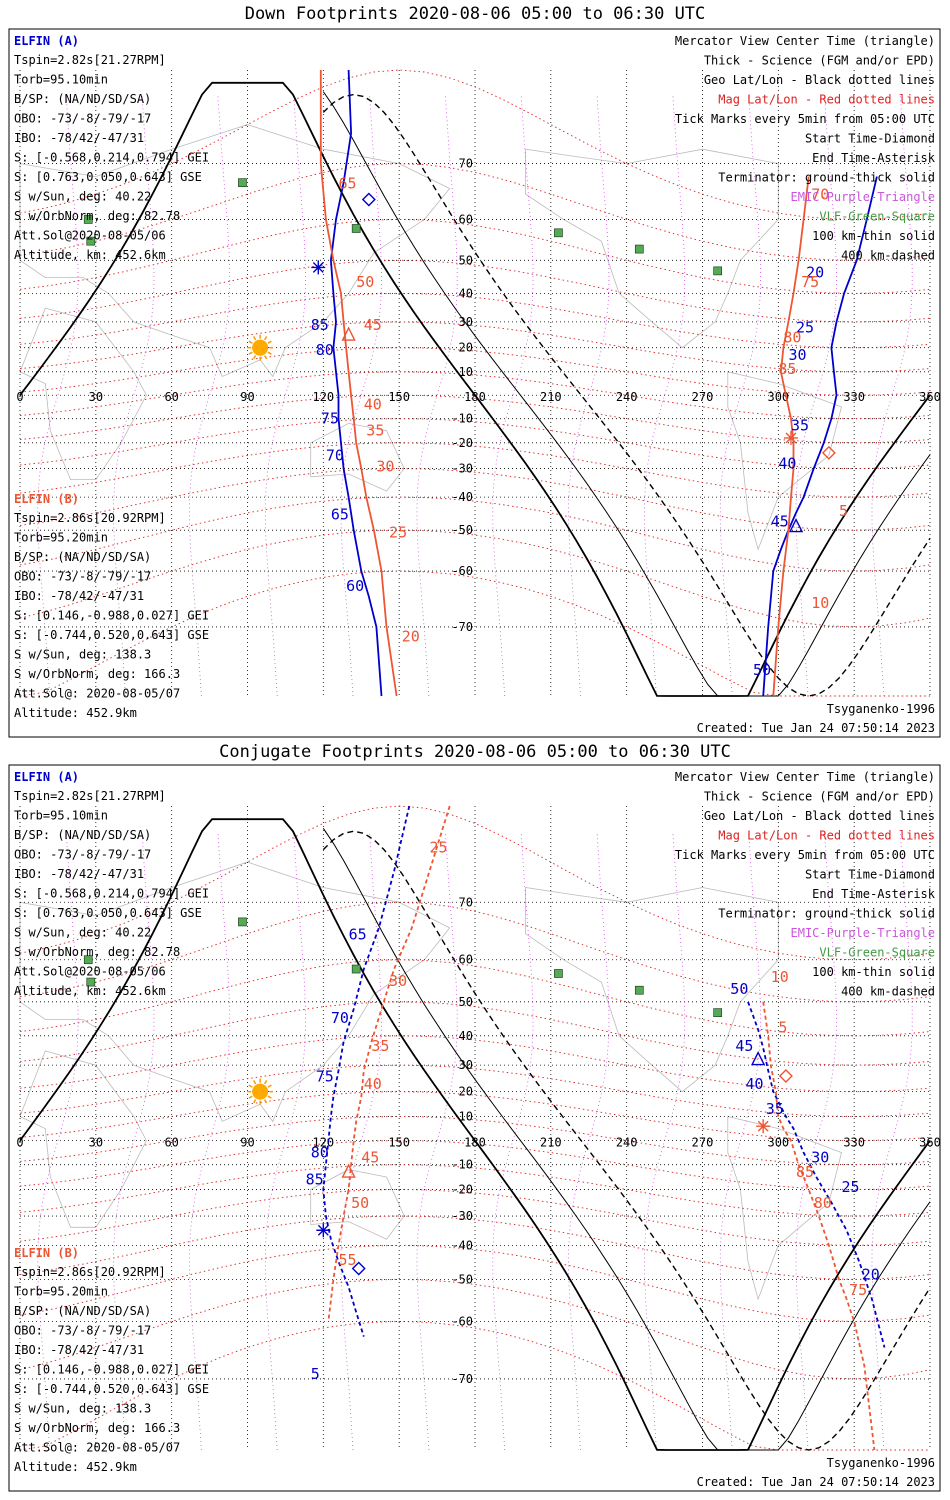 This screenshot has height=1500, width=950. Describe the element at coordinates (888, 256) in the screenshot. I see `legend-entry: 400 km-dashed` at that location.